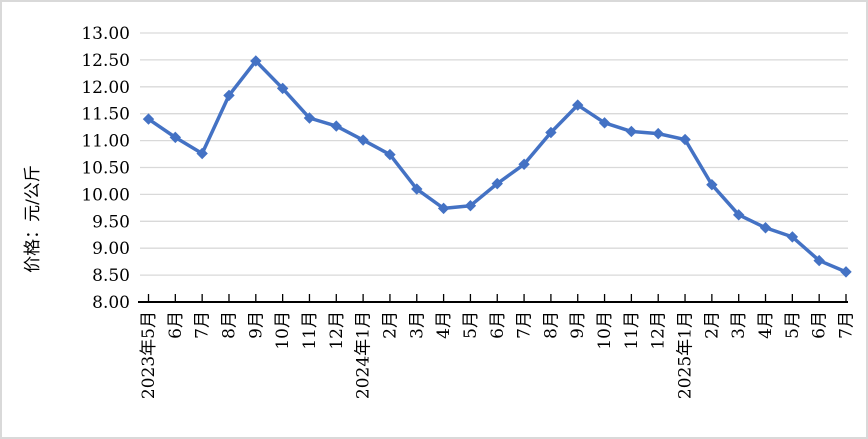 The width and height of the screenshot is (868, 439). Describe the element at coordinates (105, 88) in the screenshot. I see `y-tick-label: 12.00` at that location.